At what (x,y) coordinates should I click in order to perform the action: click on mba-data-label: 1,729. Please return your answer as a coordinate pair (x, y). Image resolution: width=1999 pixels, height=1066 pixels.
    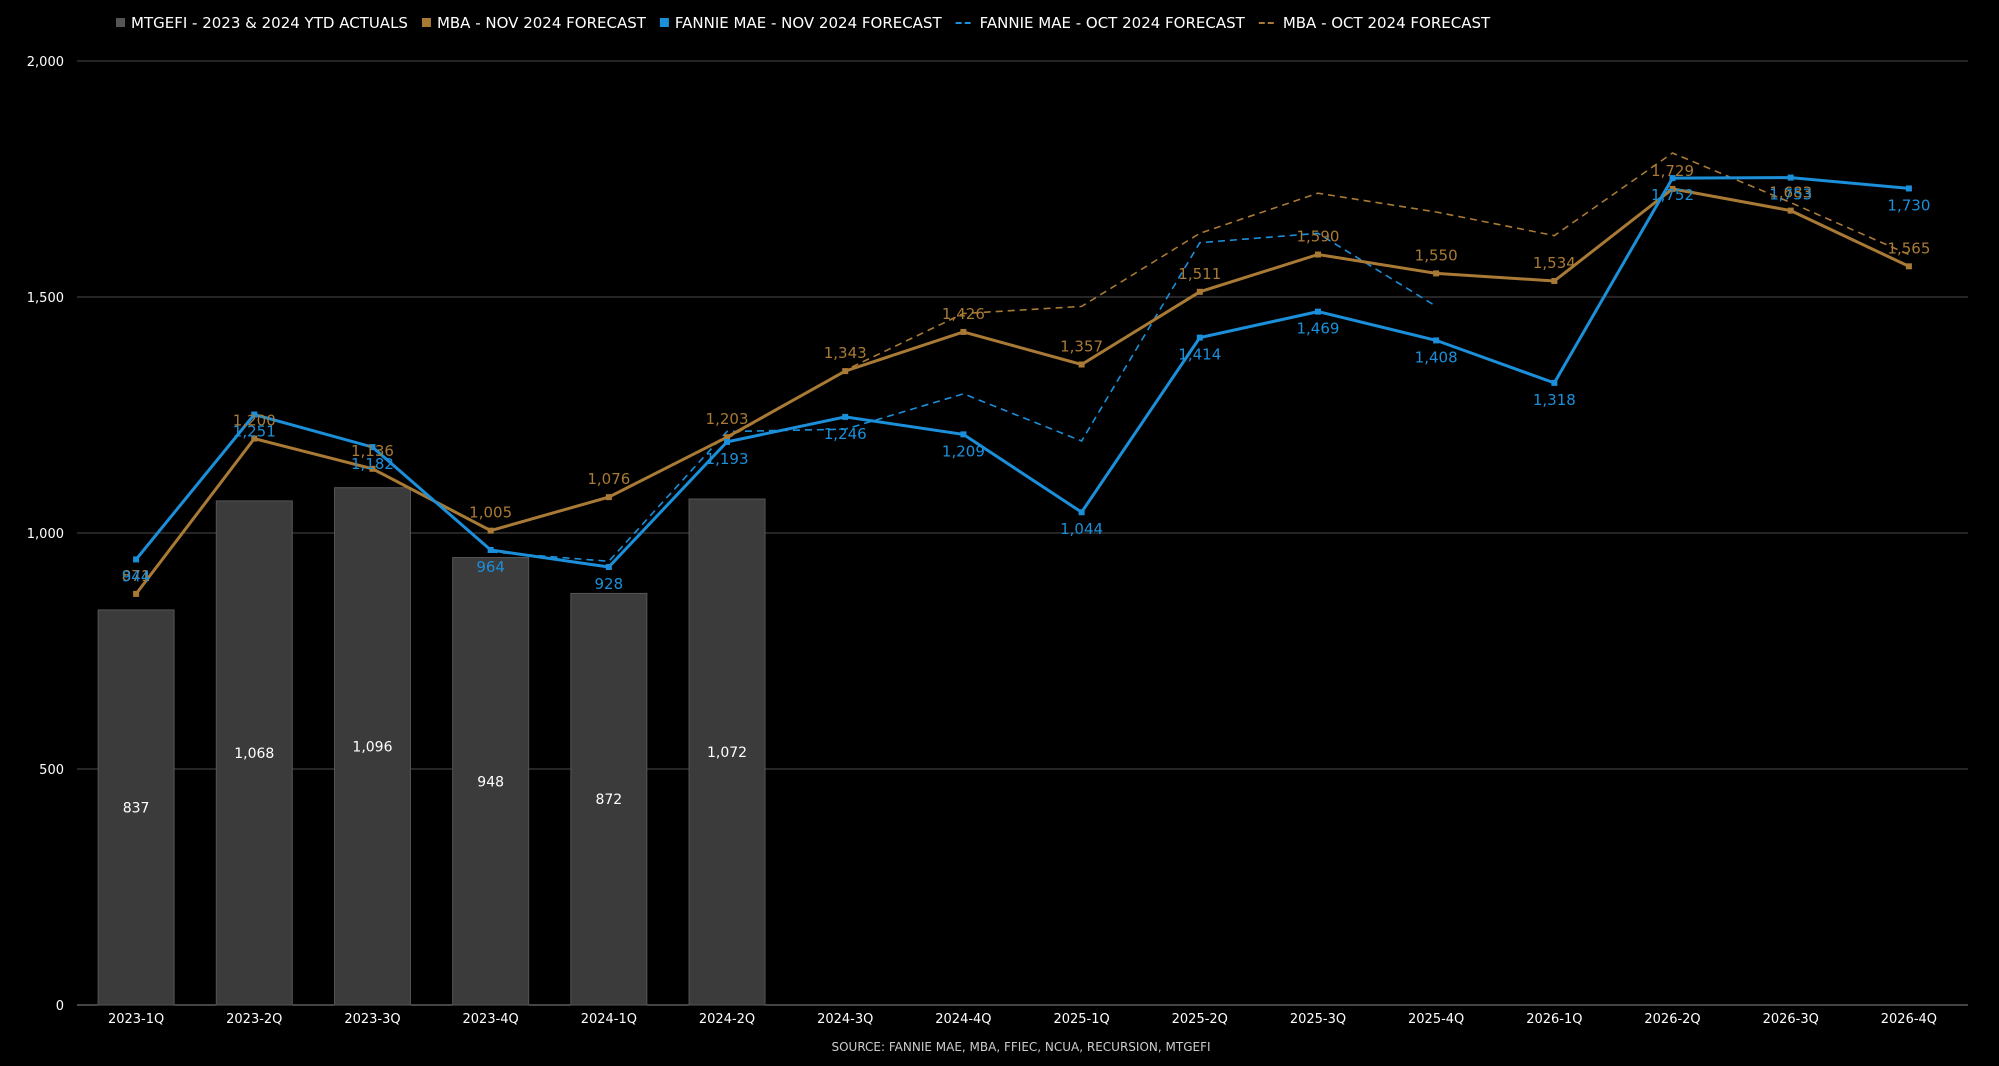
    Looking at the image, I should click on (1672, 171).